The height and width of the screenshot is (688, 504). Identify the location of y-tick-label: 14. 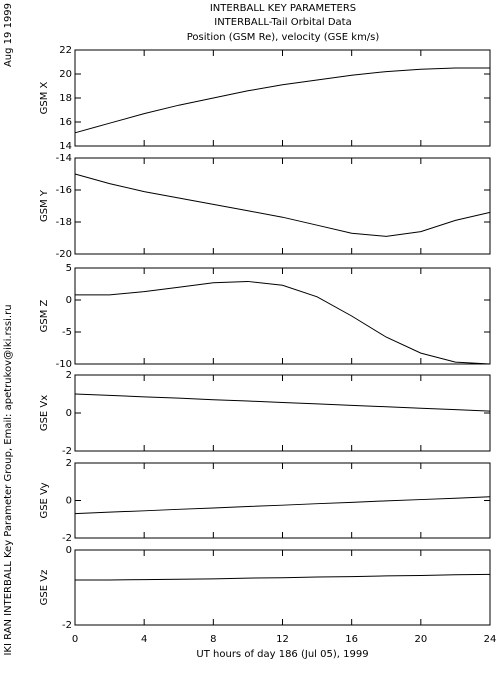
(65, 146).